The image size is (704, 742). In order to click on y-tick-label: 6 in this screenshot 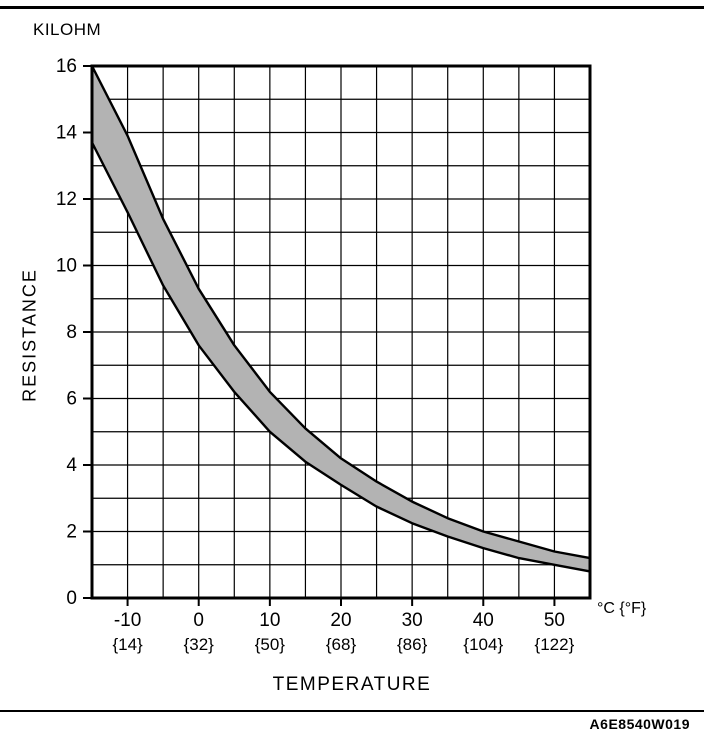, I will do `click(71, 399)`.